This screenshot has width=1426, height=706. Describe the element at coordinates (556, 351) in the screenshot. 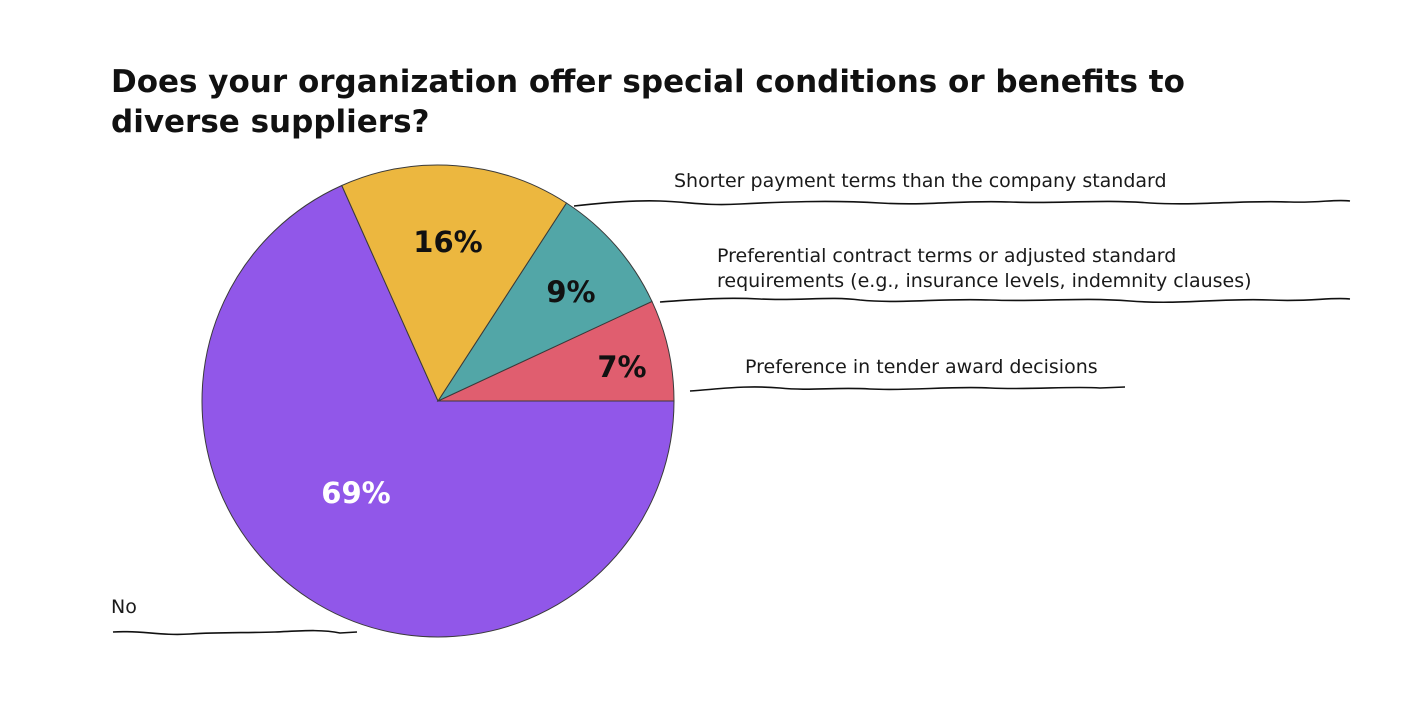

I see `pie-slice-preference-in-tender-award-dec` at that location.